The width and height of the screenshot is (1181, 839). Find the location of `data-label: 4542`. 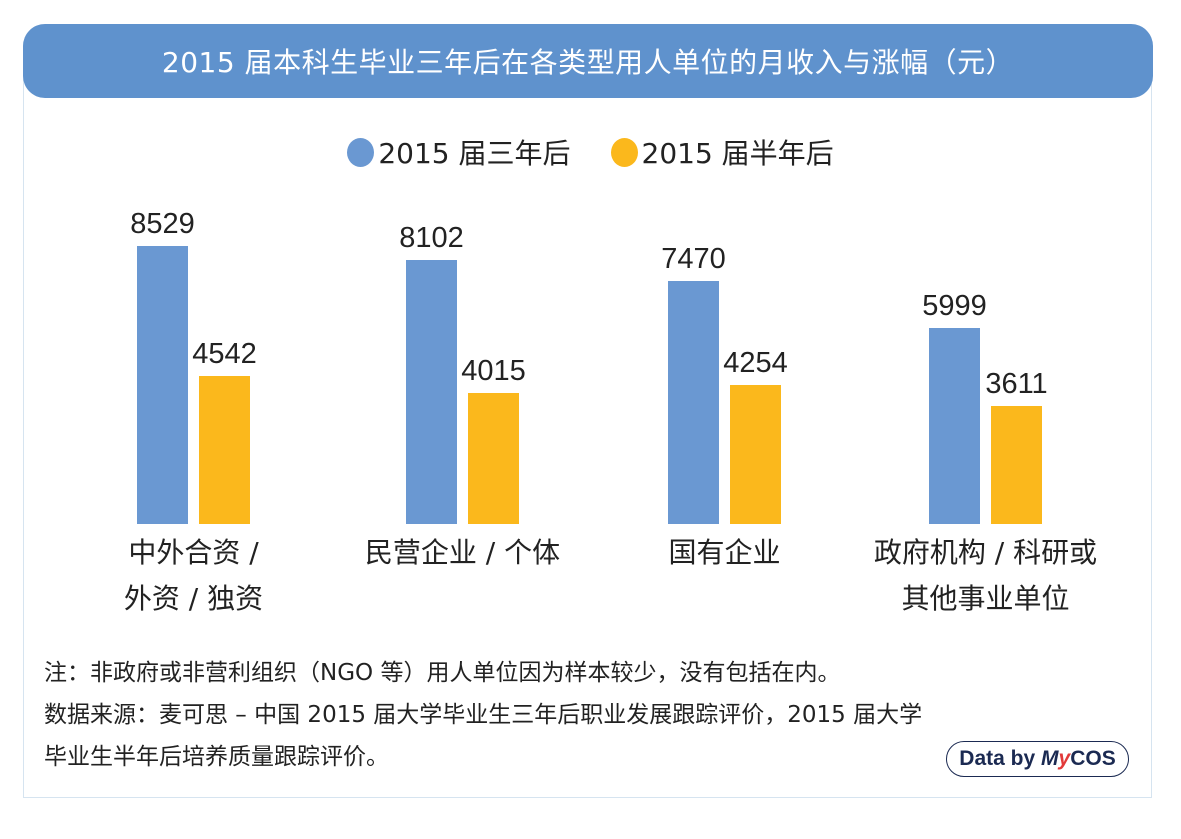

data-label: 4542 is located at coordinates (224, 354).